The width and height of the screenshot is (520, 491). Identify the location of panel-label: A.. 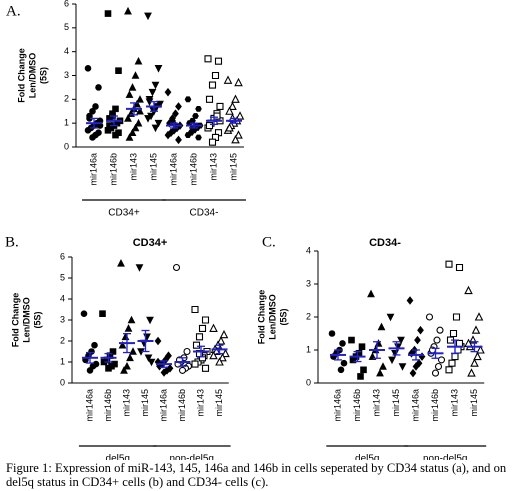
(13, 11).